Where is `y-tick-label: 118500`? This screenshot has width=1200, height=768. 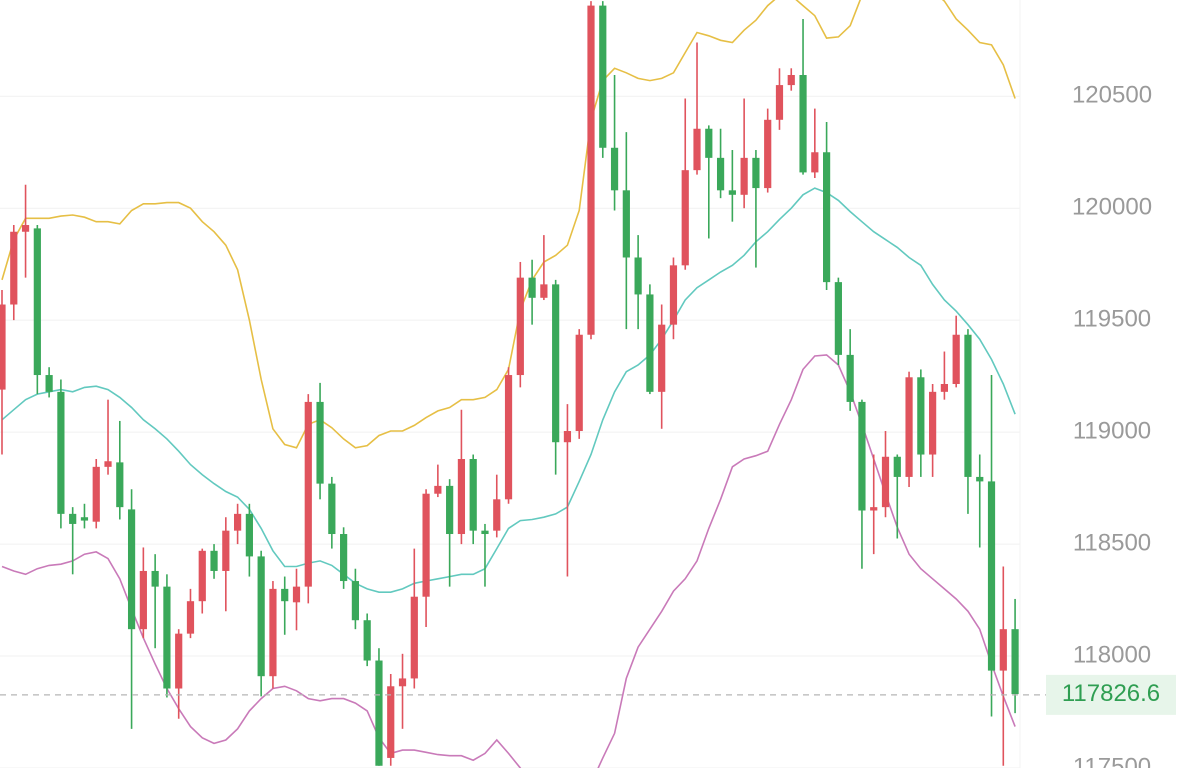
y-tick-label: 118500 is located at coordinates (1112, 542).